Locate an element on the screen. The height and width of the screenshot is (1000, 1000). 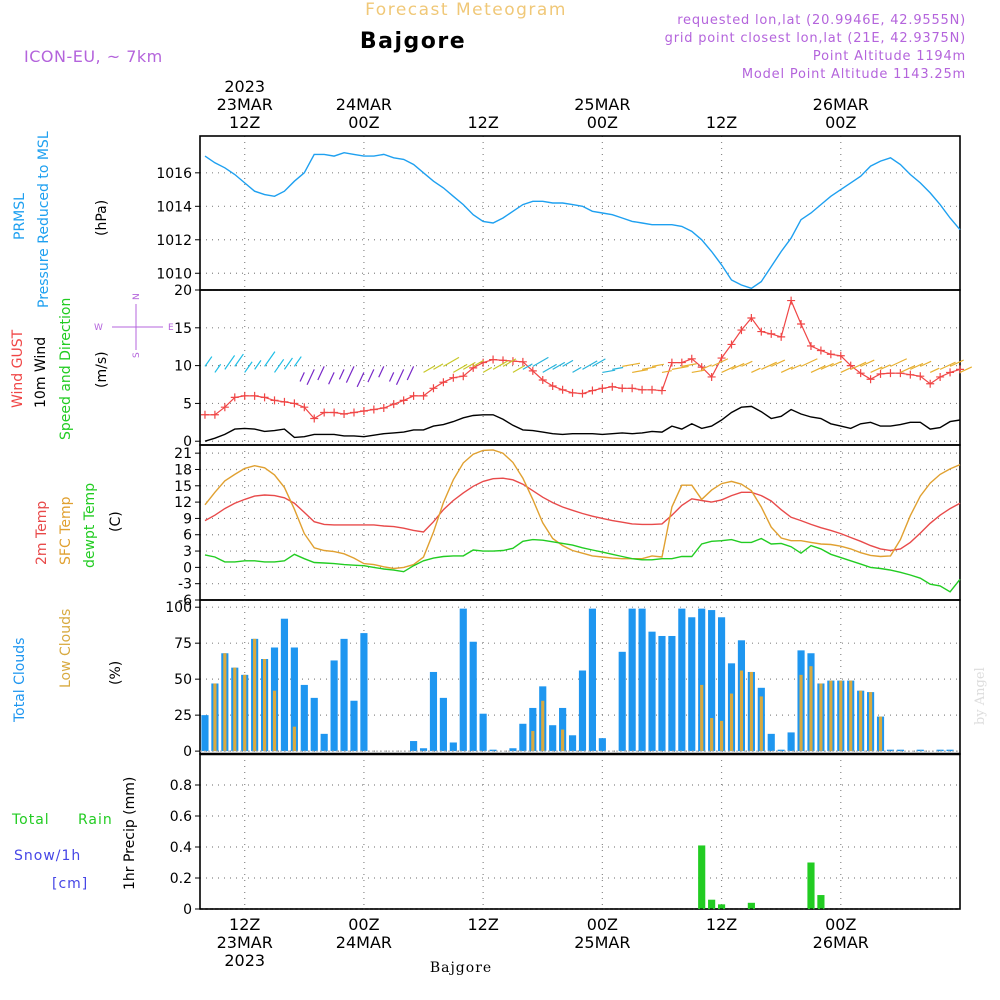
wind-speed-line is located at coordinates (582, 423).